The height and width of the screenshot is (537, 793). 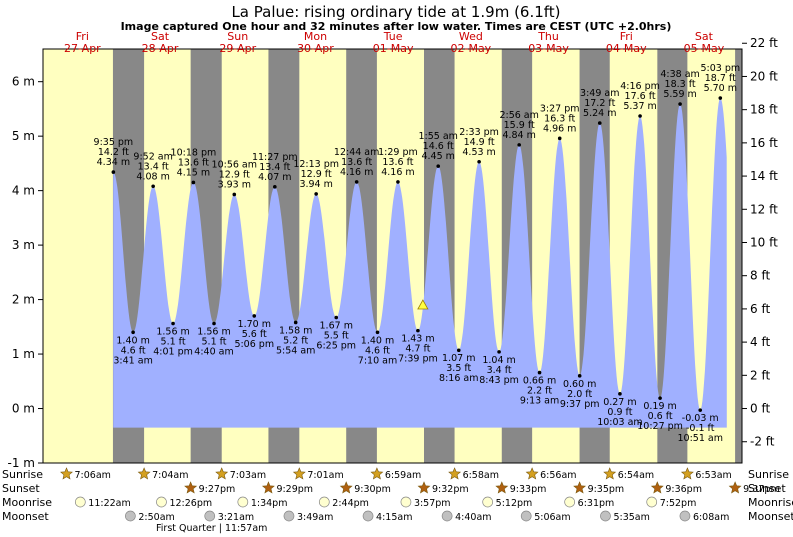 I want to click on moonrise-row-label-right: Moonrise, so click(x=770, y=502).